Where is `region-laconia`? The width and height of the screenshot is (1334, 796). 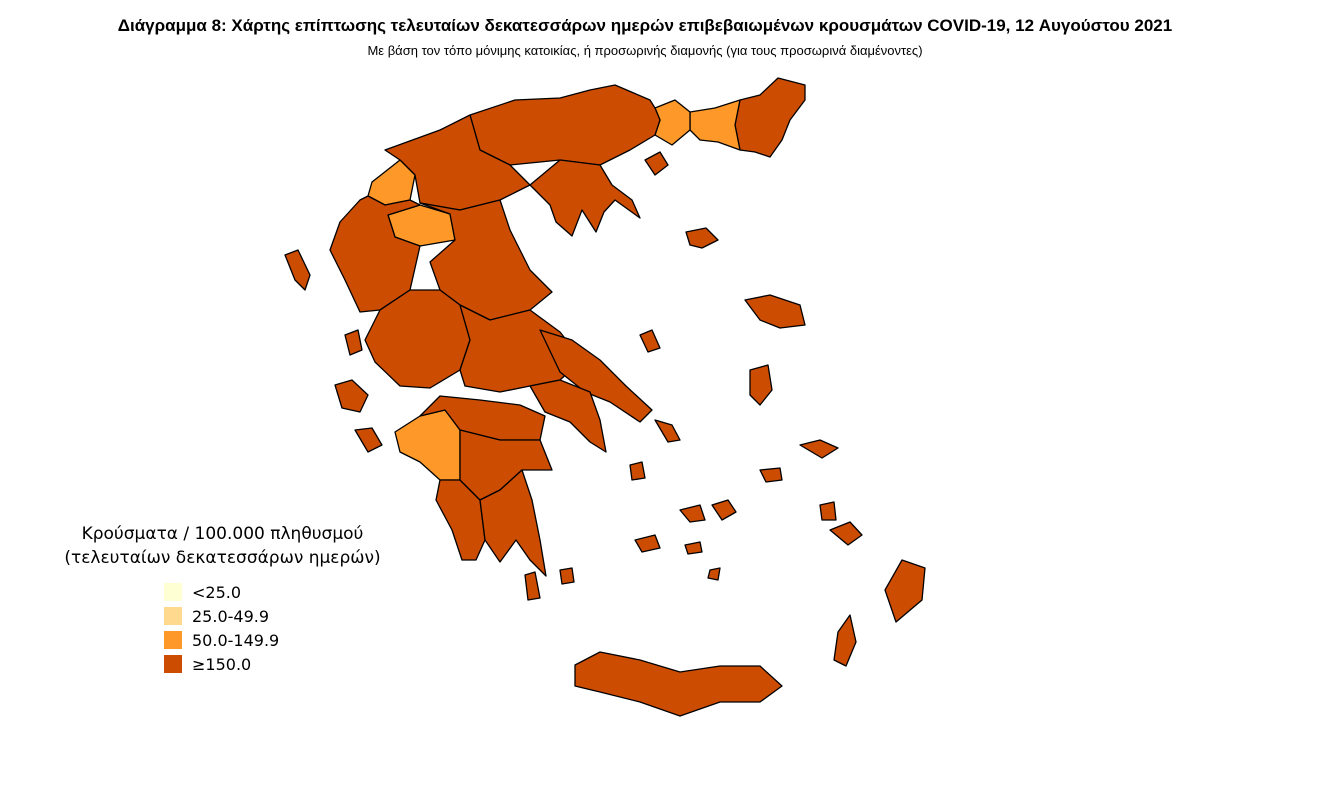 region-laconia is located at coordinates (513, 523).